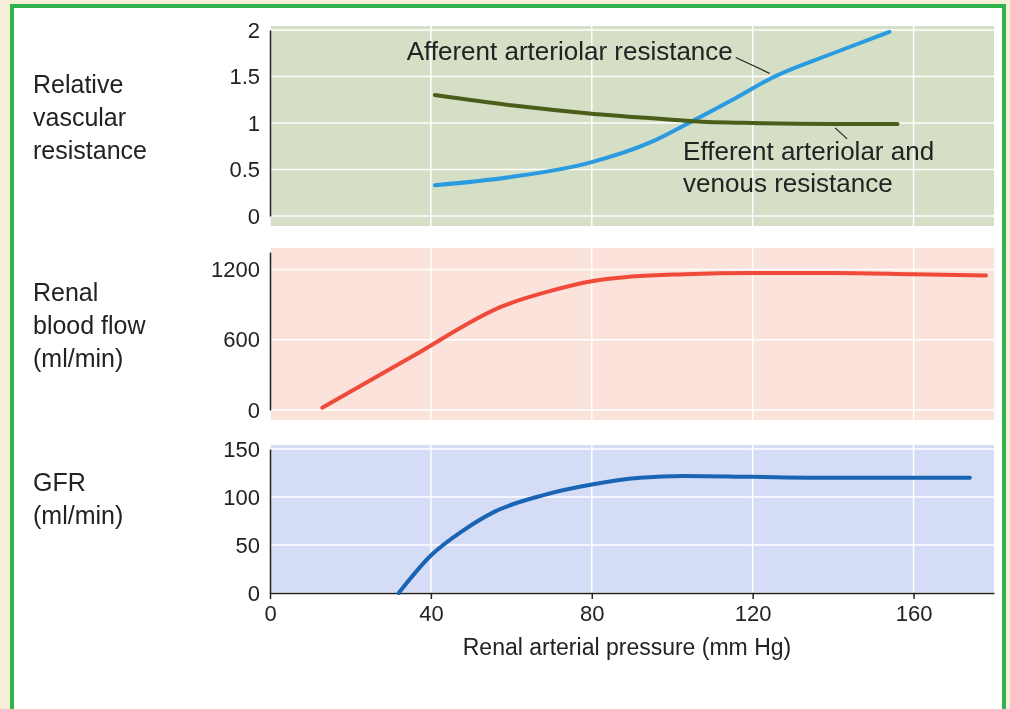 This screenshot has height=709, width=1010. I want to click on x-tick-label: 40, so click(431, 613).